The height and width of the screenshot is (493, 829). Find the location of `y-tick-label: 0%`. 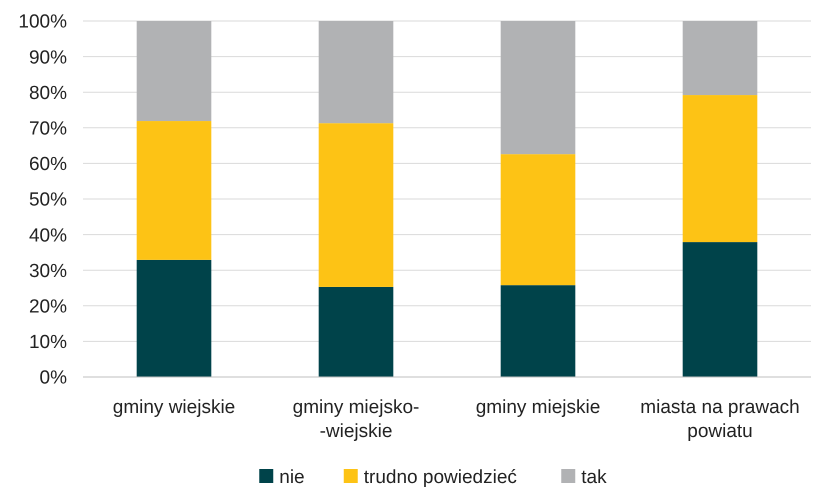

y-tick-label: 0% is located at coordinates (54, 378).